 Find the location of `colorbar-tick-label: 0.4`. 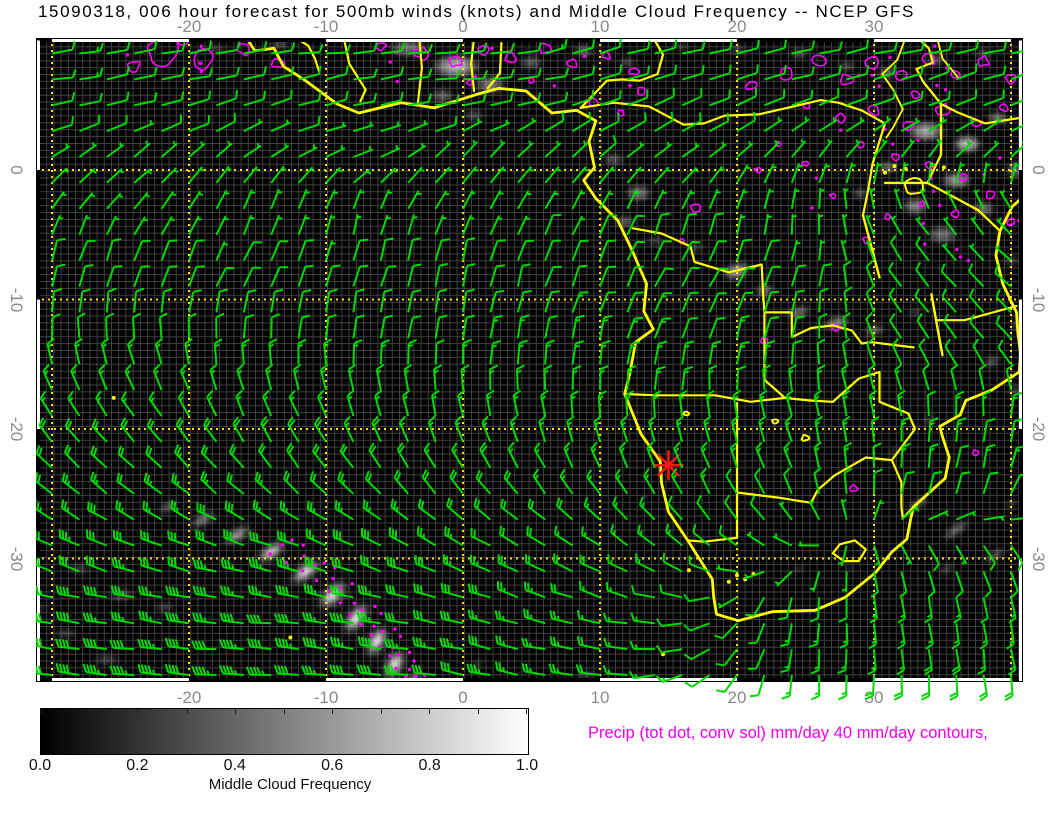

colorbar-tick-label: 0.4 is located at coordinates (234, 765).